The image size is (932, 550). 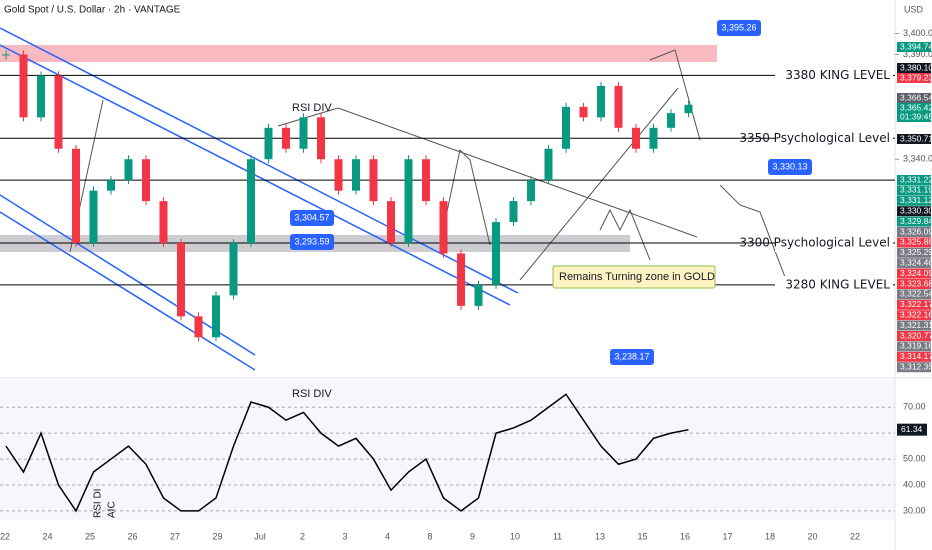 I want to click on x-tick-label: 26, so click(x=132, y=536).